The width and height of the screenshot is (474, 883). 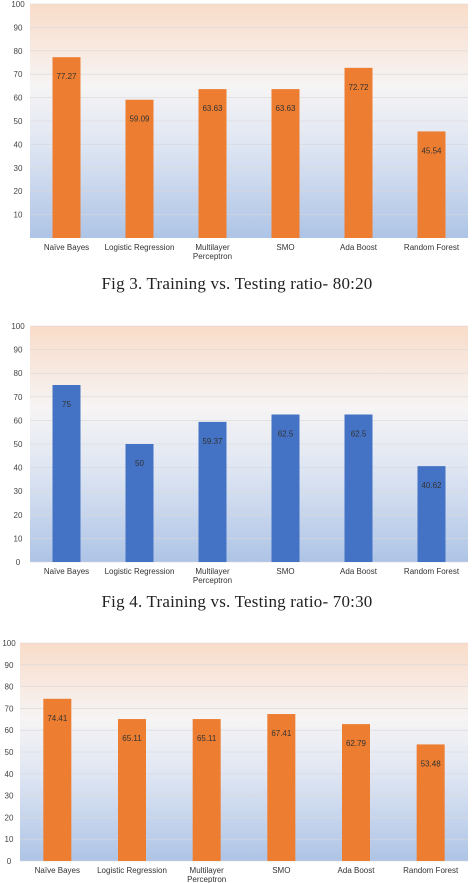 What do you see at coordinates (358, 87) in the screenshot?
I see `data-label: 72.72` at bounding box center [358, 87].